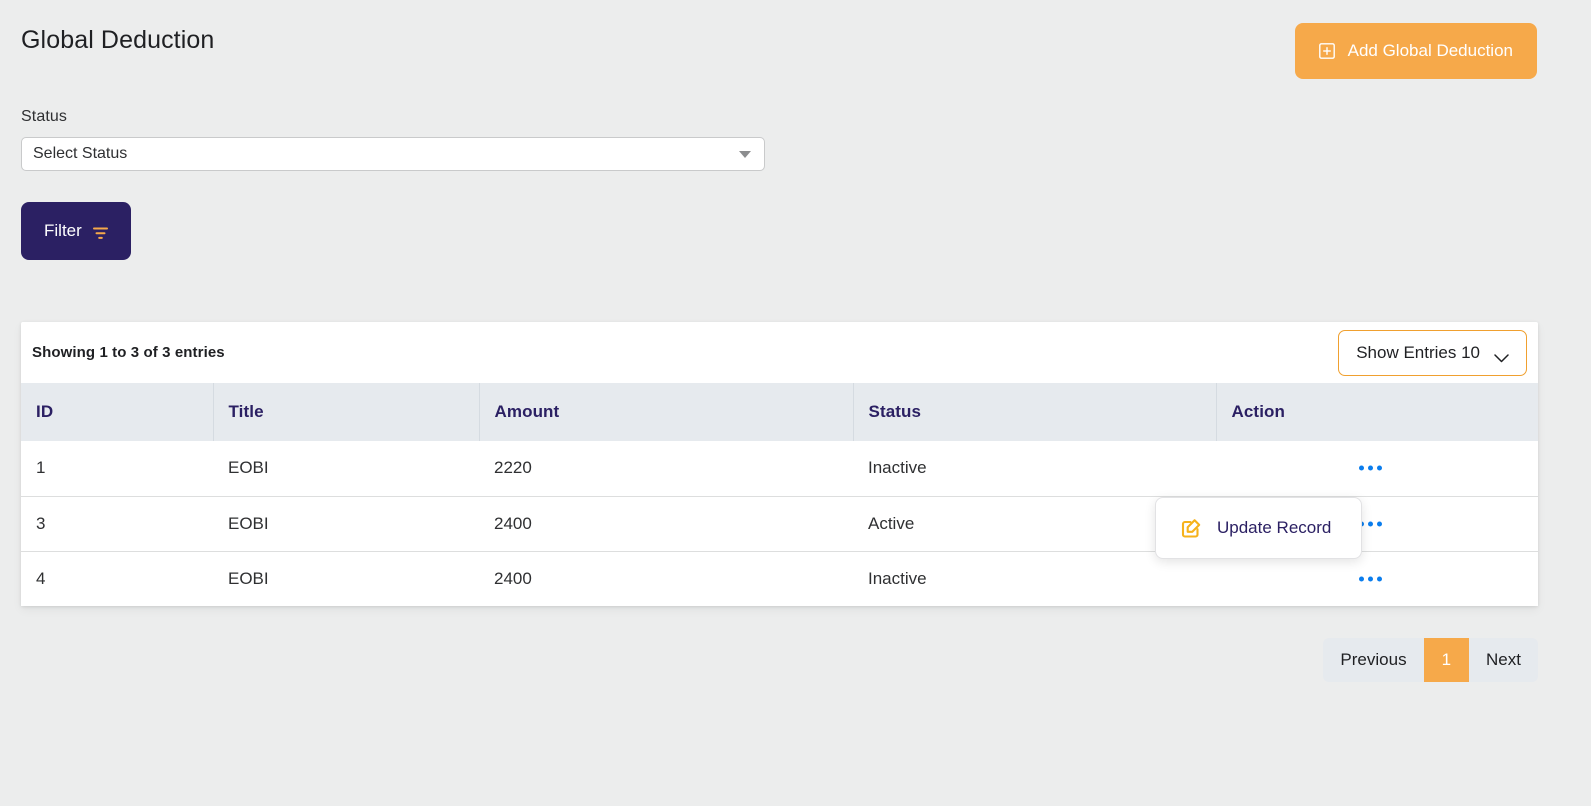 This screenshot has height=806, width=1591. Describe the element at coordinates (666, 412) in the screenshot. I see `column-header-amount: Amount` at that location.